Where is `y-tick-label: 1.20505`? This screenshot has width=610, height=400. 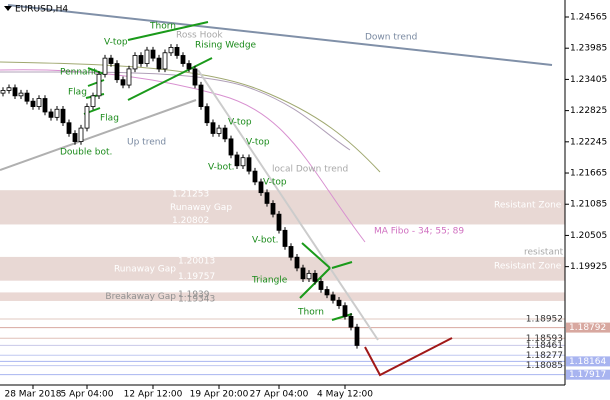 y-tick-label: 1.20505 is located at coordinates (588, 236).